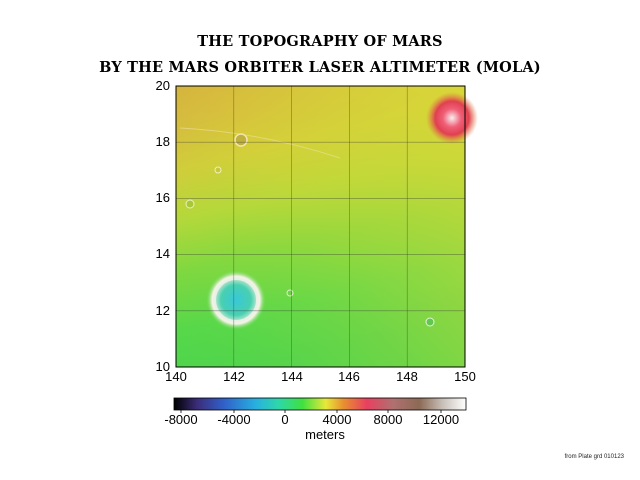 The image size is (640, 480). Describe the element at coordinates (181, 419) in the screenshot. I see `colorbar-tick-label: -8000` at that location.